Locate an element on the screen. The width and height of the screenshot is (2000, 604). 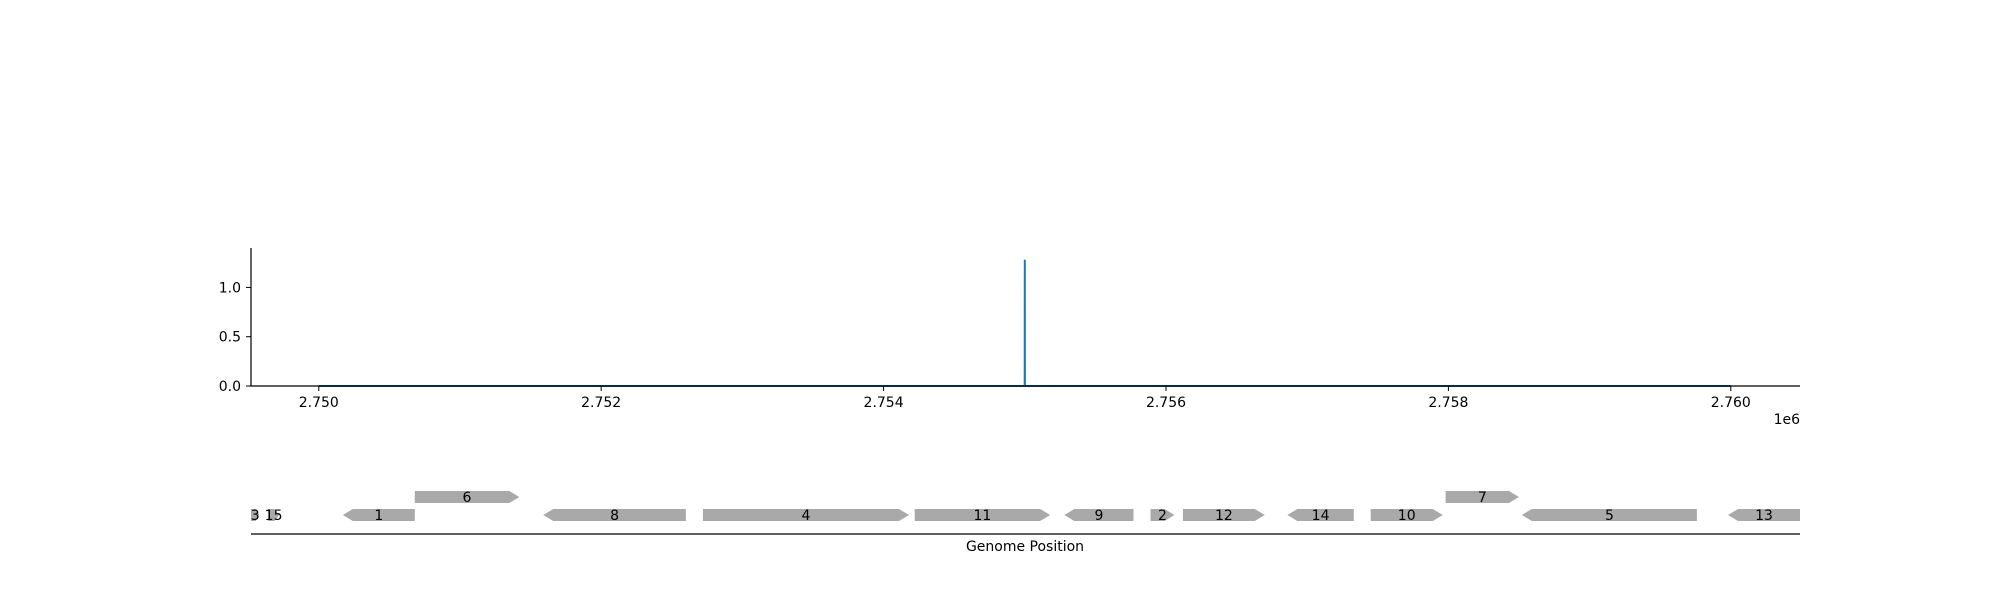
x-tick-label: 2.760 is located at coordinates (1731, 403).